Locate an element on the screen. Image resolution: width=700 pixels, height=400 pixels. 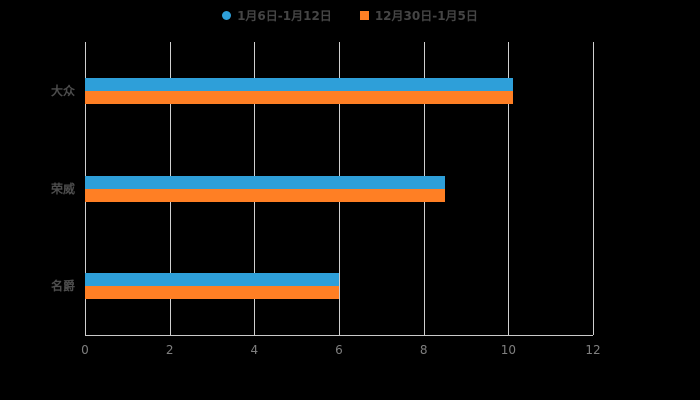
legend-item-1: 12月30日-1月5日 is located at coordinates (418, 15).